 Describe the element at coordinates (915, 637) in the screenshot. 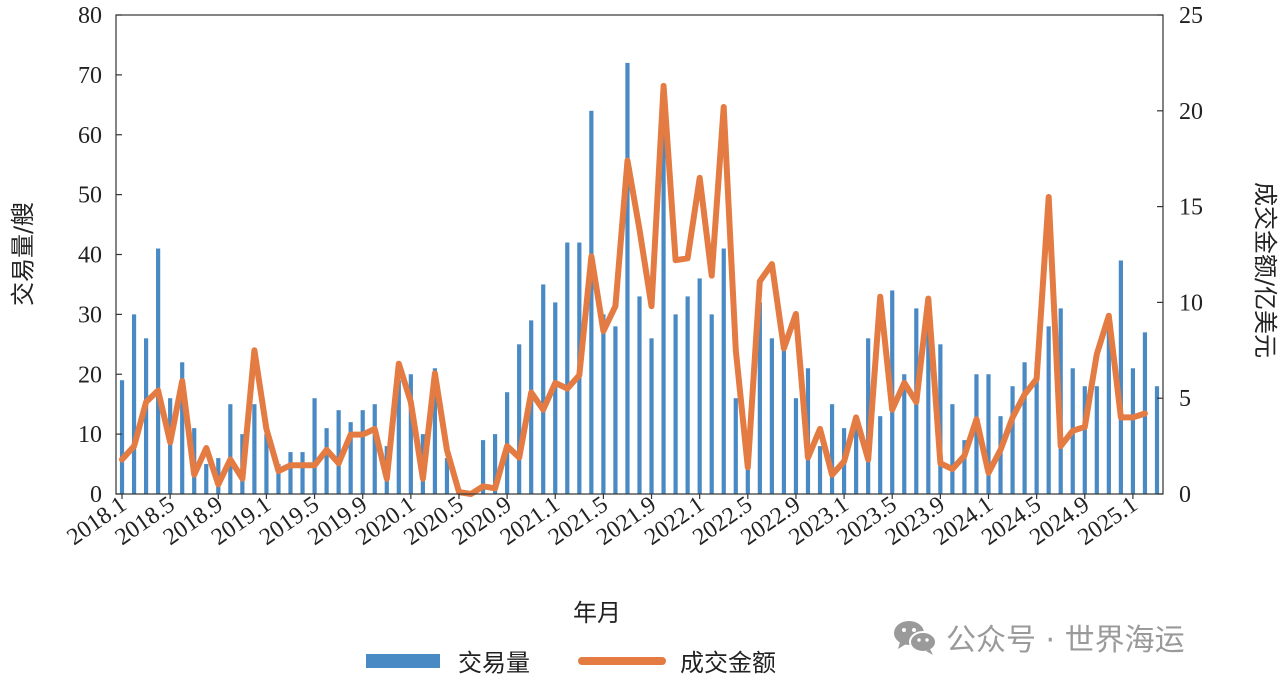

I see `wechat-icon` at that location.